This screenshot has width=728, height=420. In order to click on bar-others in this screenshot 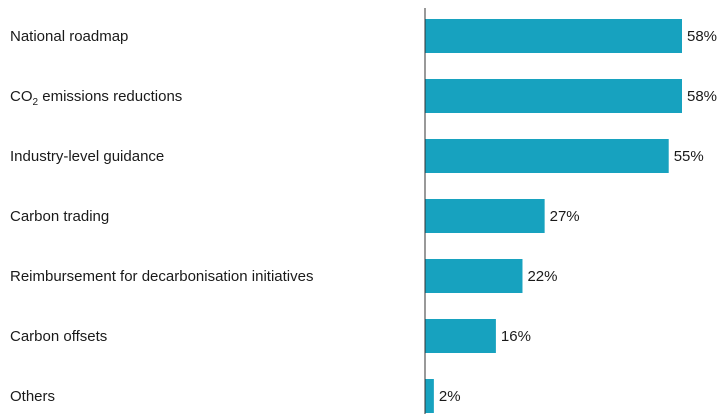, I will do `click(429, 396)`.